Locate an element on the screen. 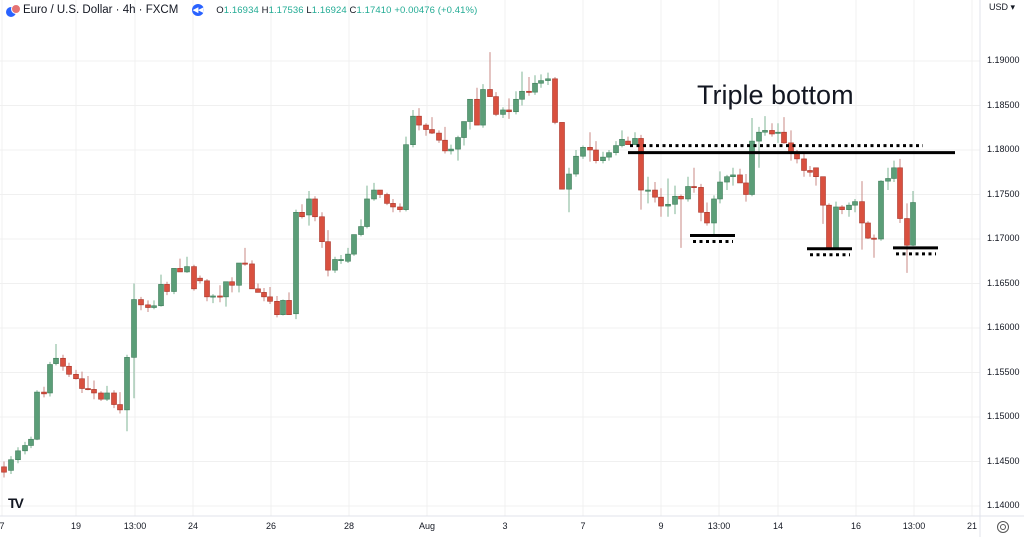 The height and width of the screenshot is (537, 1024). time-tick-label: 21 is located at coordinates (972, 526).